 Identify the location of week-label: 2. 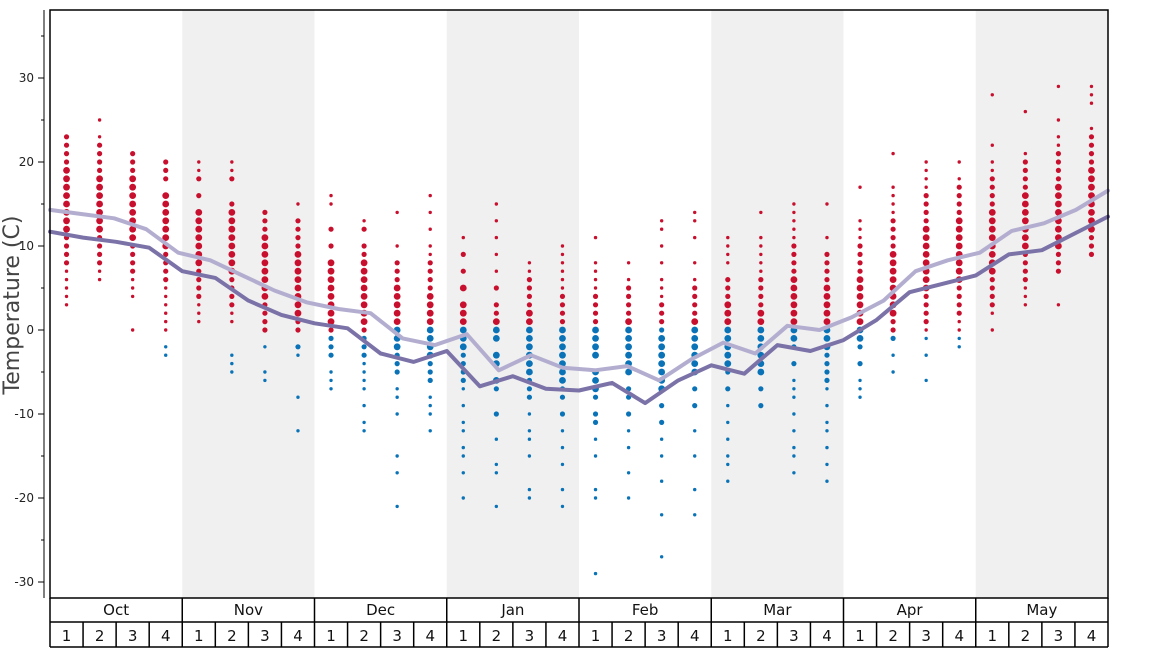
(761, 636).